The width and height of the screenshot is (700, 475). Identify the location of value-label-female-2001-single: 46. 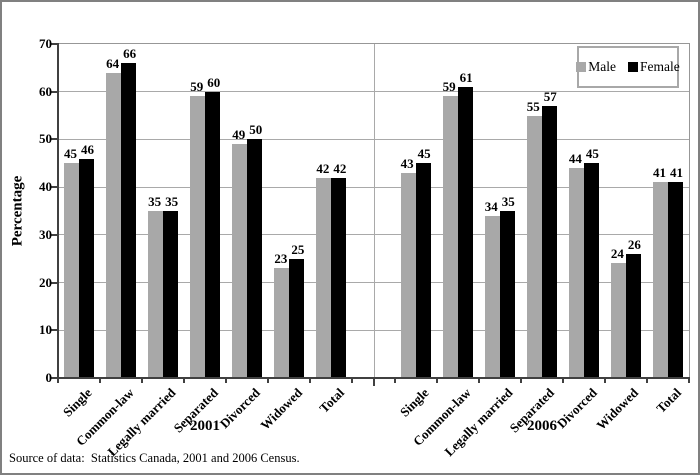
(88, 149).